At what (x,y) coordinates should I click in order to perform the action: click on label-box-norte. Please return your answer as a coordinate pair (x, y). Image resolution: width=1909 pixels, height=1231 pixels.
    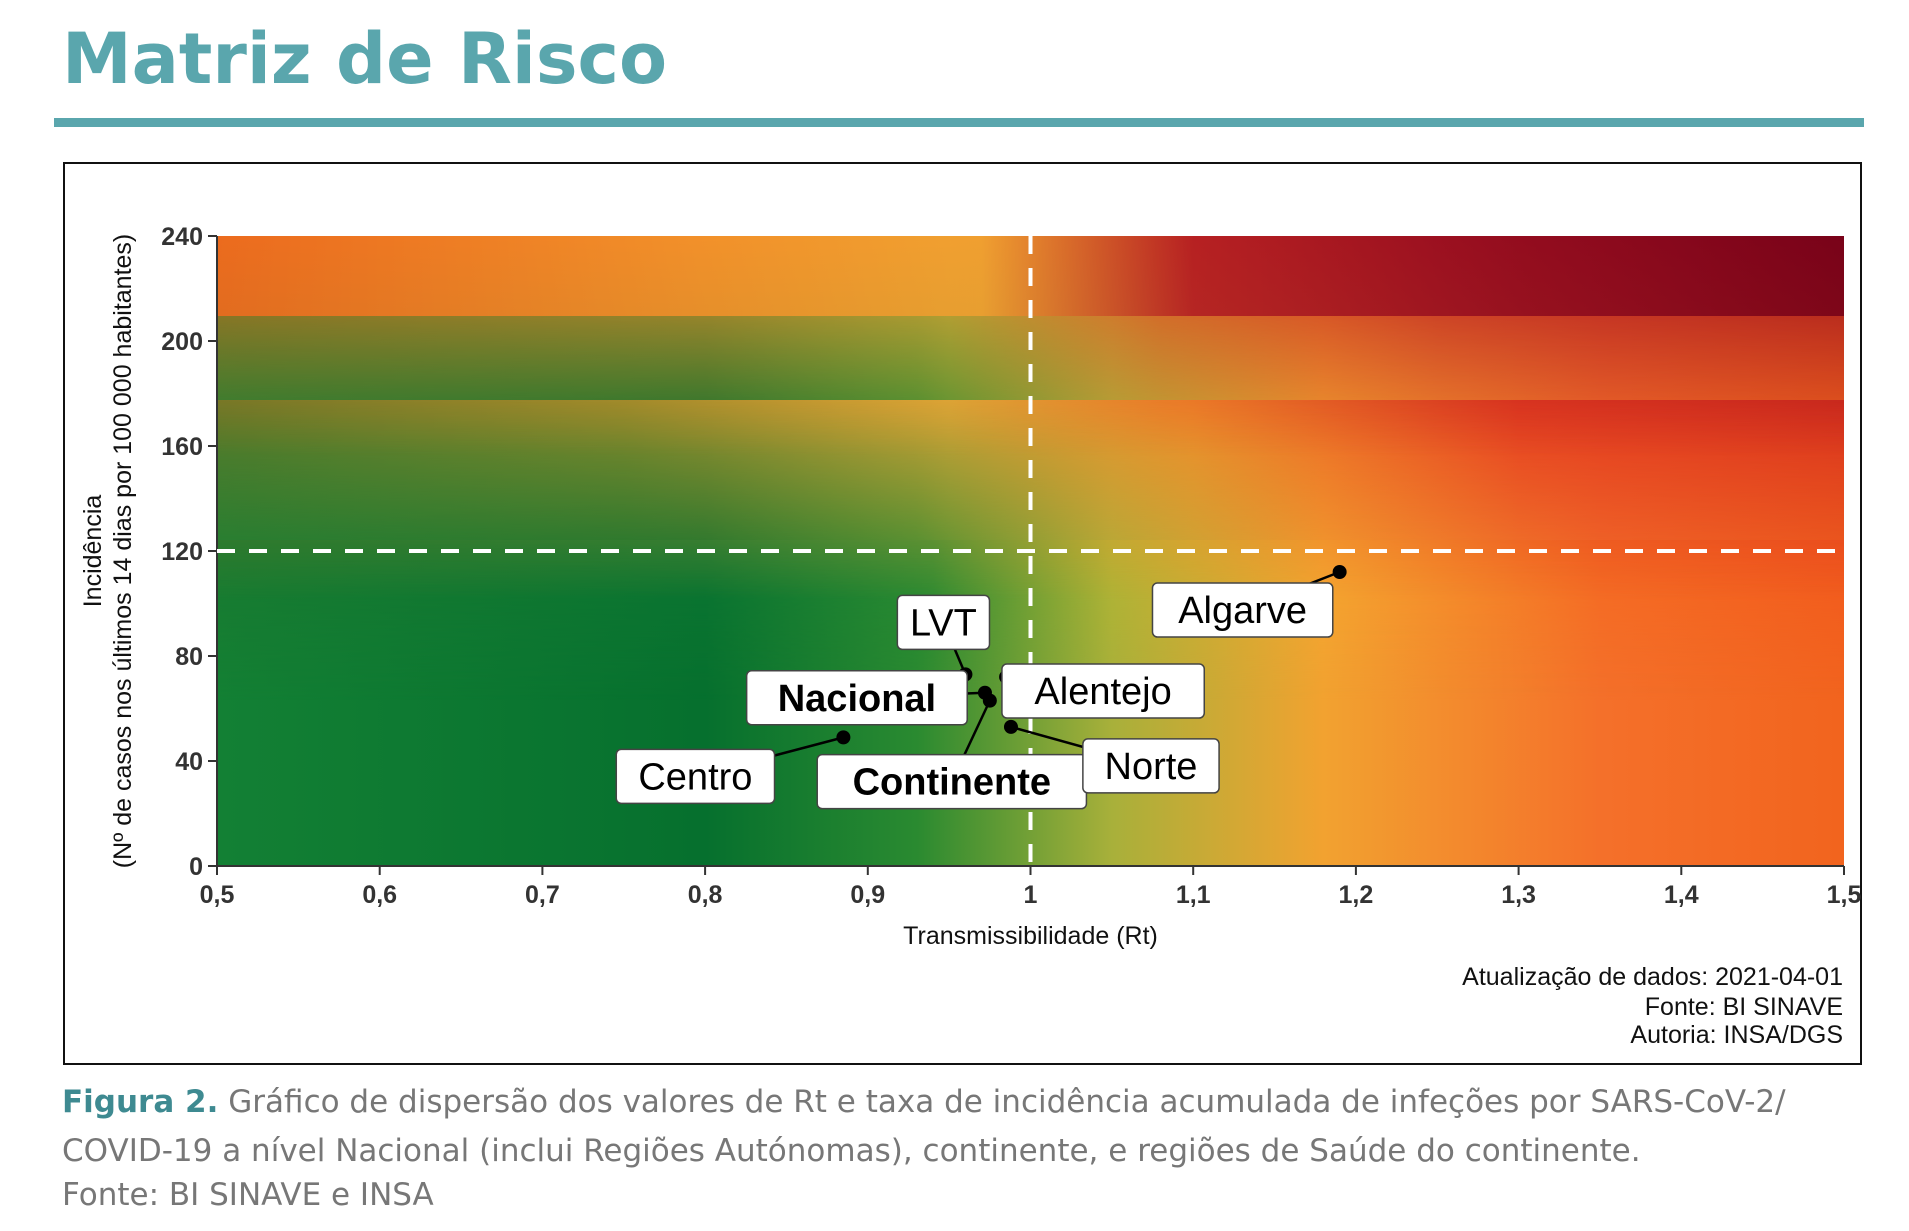
    Looking at the image, I should click on (1151, 766).